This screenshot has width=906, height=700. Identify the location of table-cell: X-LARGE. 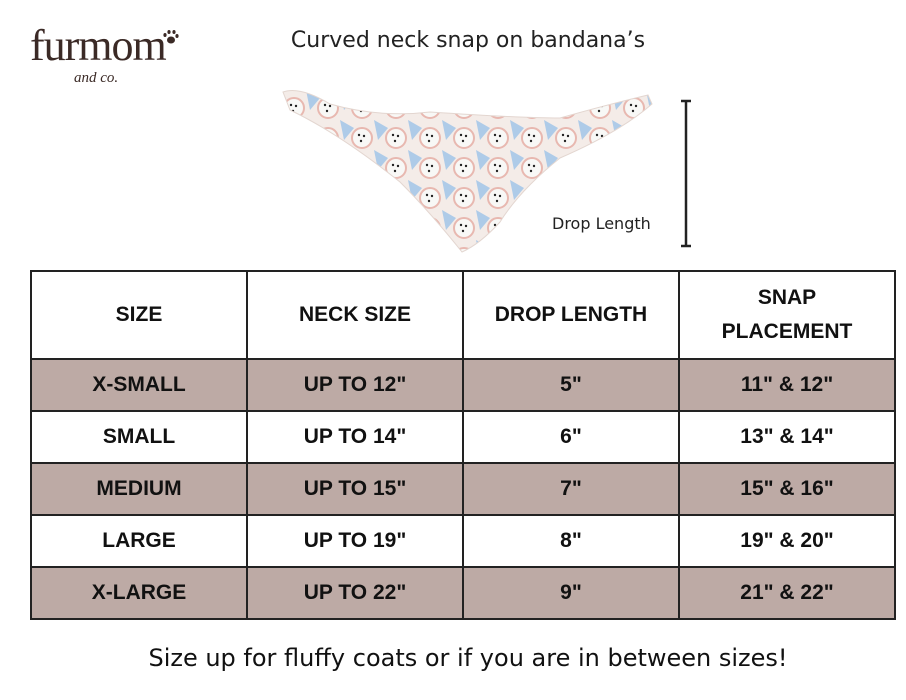
(139, 593).